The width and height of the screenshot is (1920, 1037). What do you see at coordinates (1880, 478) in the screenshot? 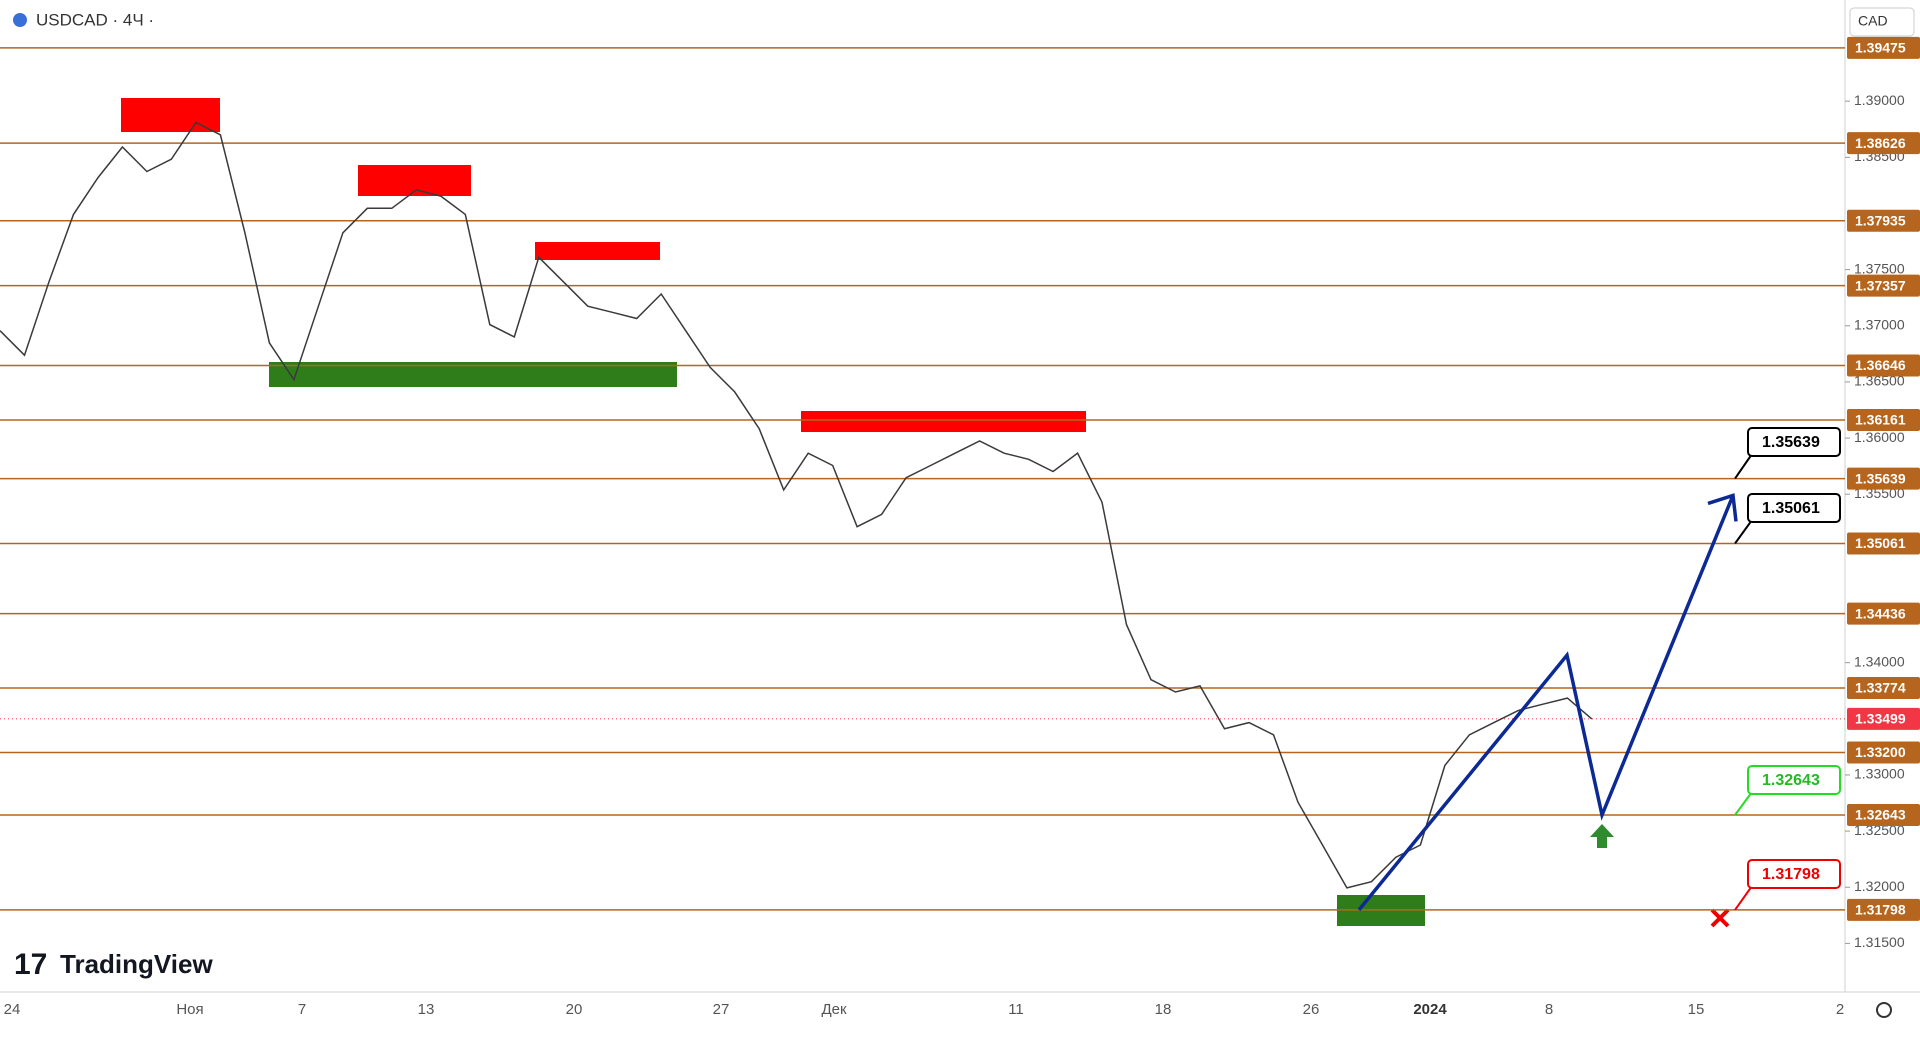
I see `level-label: 1.35639` at bounding box center [1880, 478].